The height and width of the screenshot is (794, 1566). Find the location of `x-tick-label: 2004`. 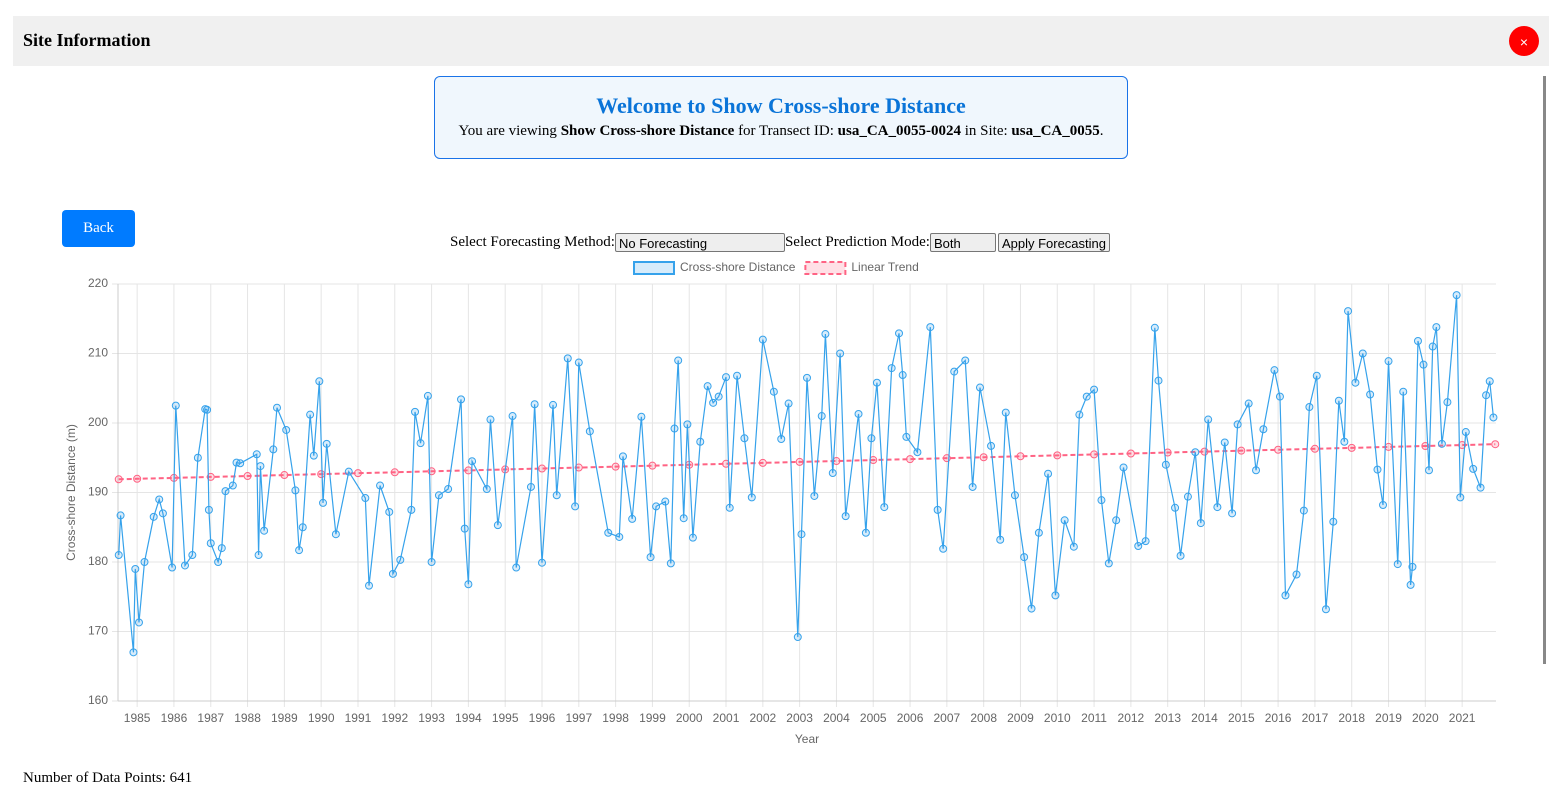

x-tick-label: 2004 is located at coordinates (836, 718).